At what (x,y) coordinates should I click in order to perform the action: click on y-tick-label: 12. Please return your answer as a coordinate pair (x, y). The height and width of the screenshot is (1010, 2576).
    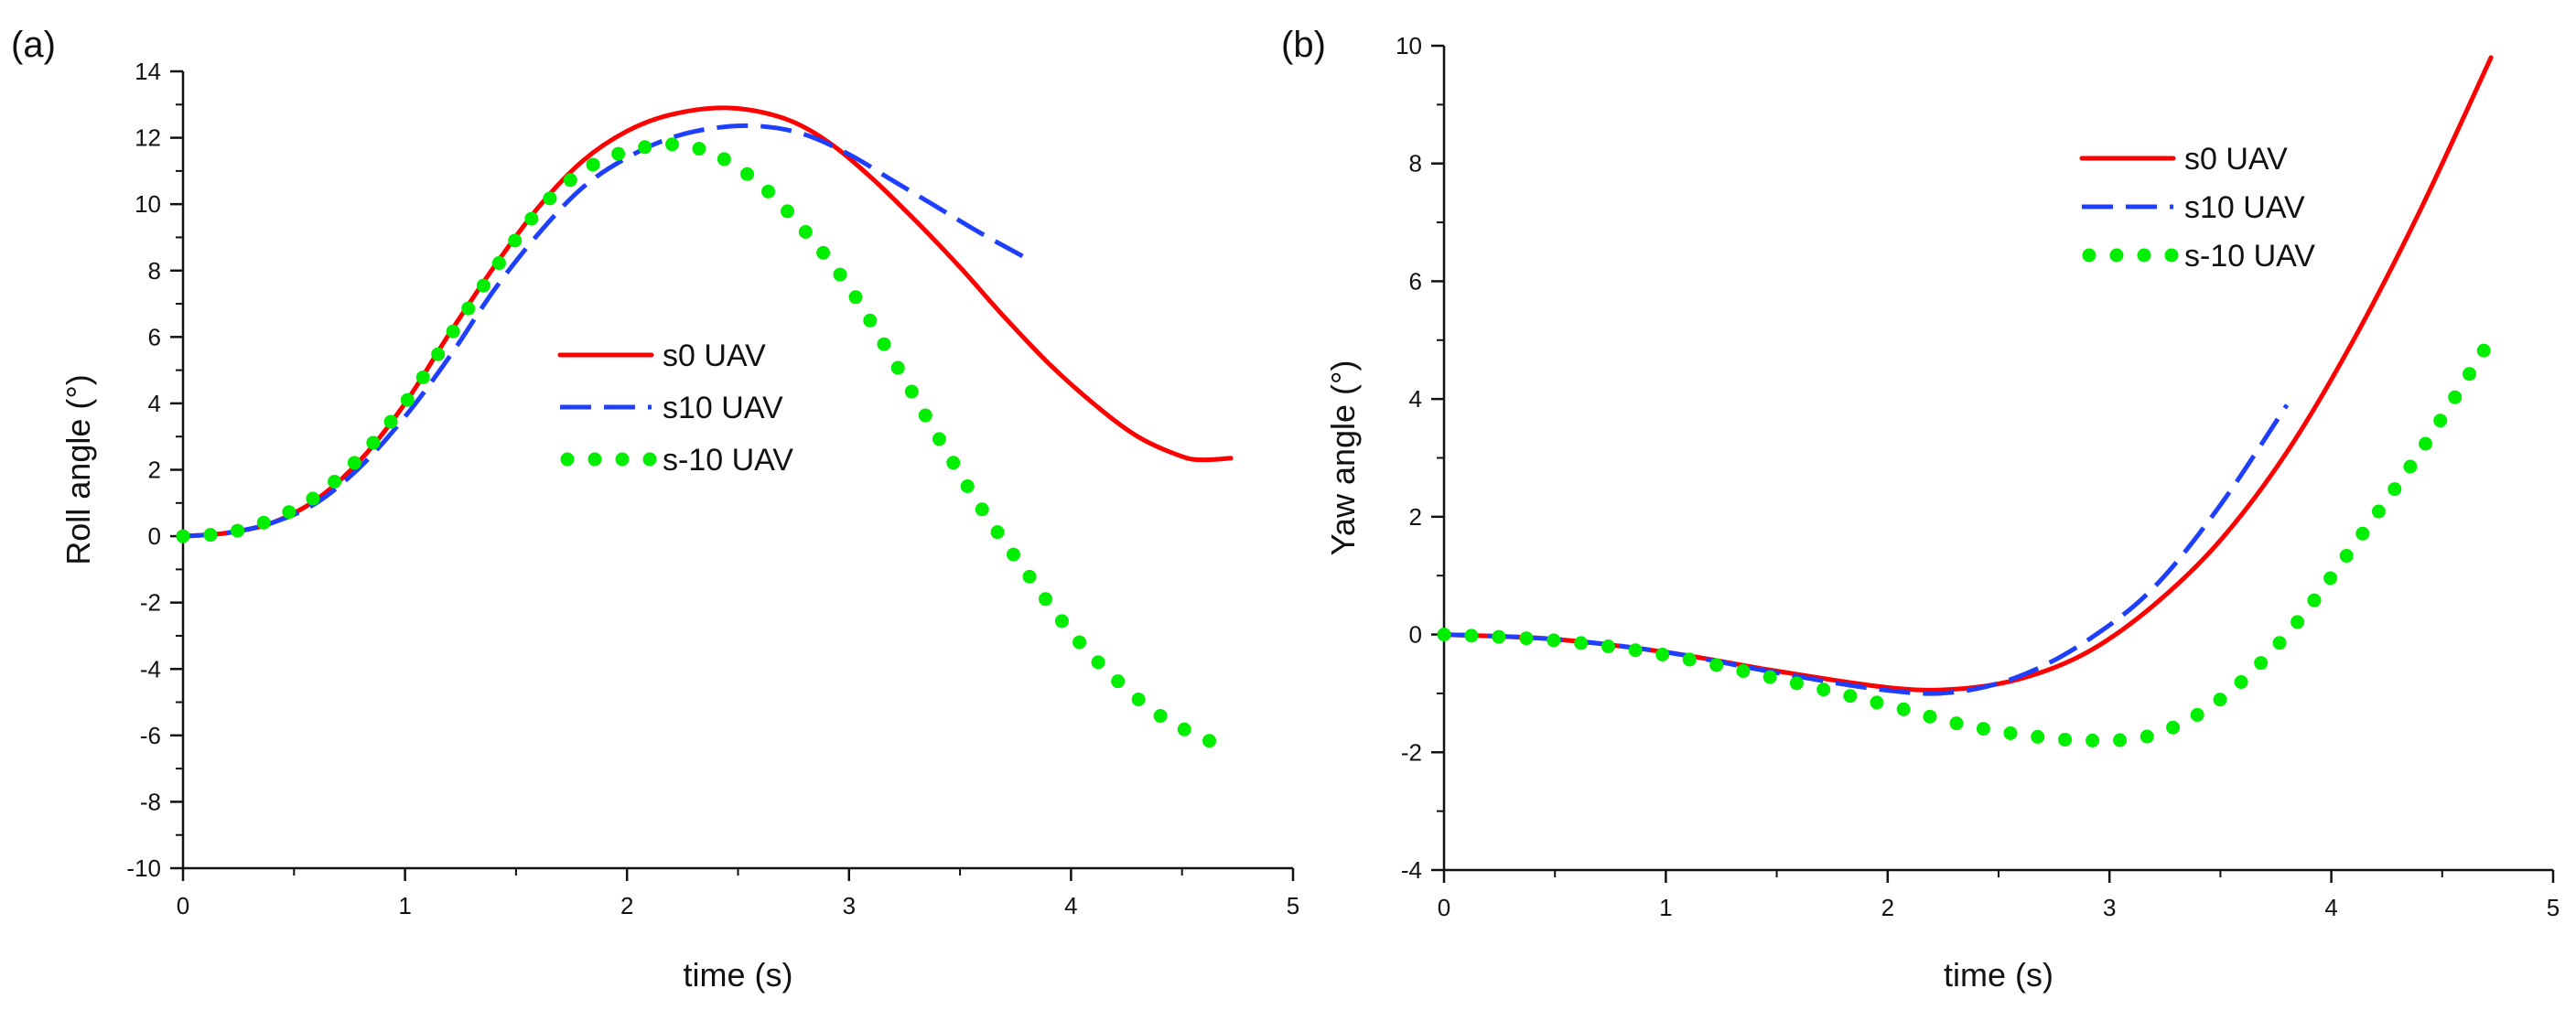
    Looking at the image, I should click on (148, 138).